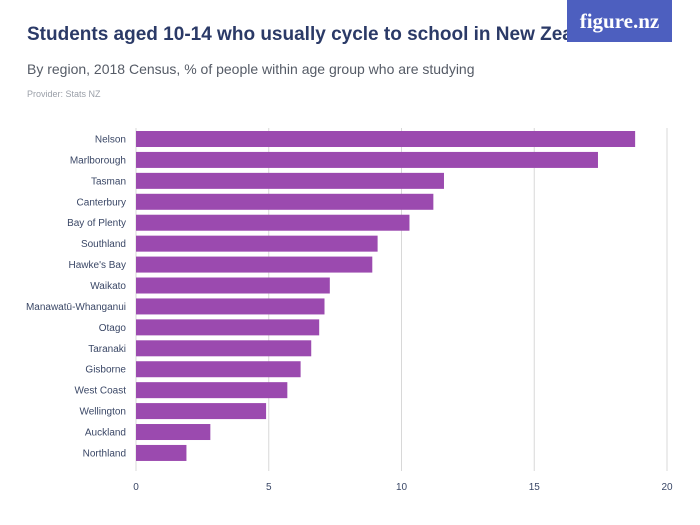 This screenshot has height=525, width=700. What do you see at coordinates (98, 265) in the screenshot?
I see `category-label: Hawke's Bay` at bounding box center [98, 265].